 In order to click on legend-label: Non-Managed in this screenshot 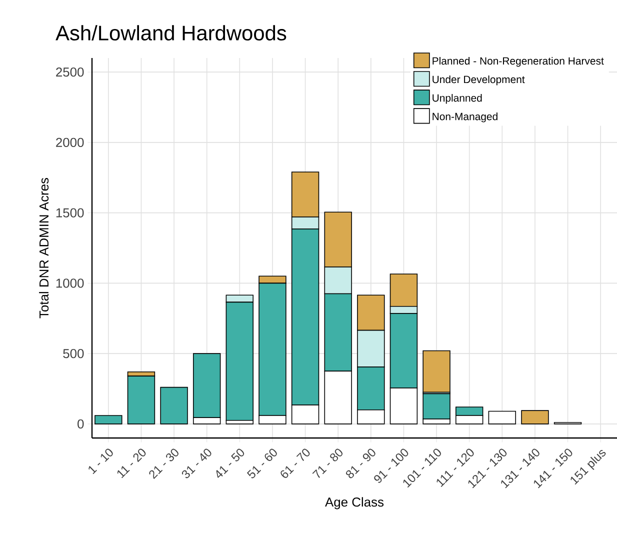, I will do `click(465, 117)`.